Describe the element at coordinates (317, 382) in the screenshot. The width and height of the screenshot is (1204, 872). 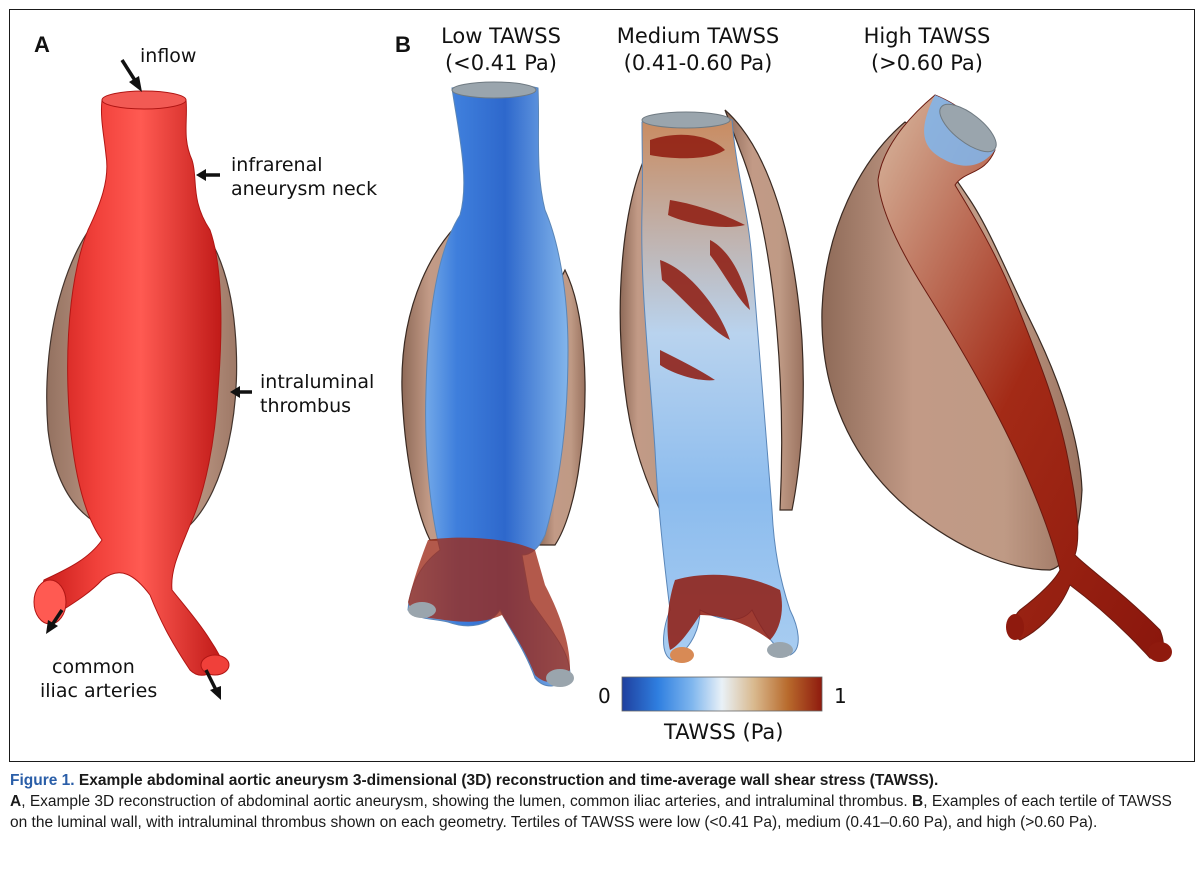
I see `label-thrombus-line1: intraluminal` at that location.